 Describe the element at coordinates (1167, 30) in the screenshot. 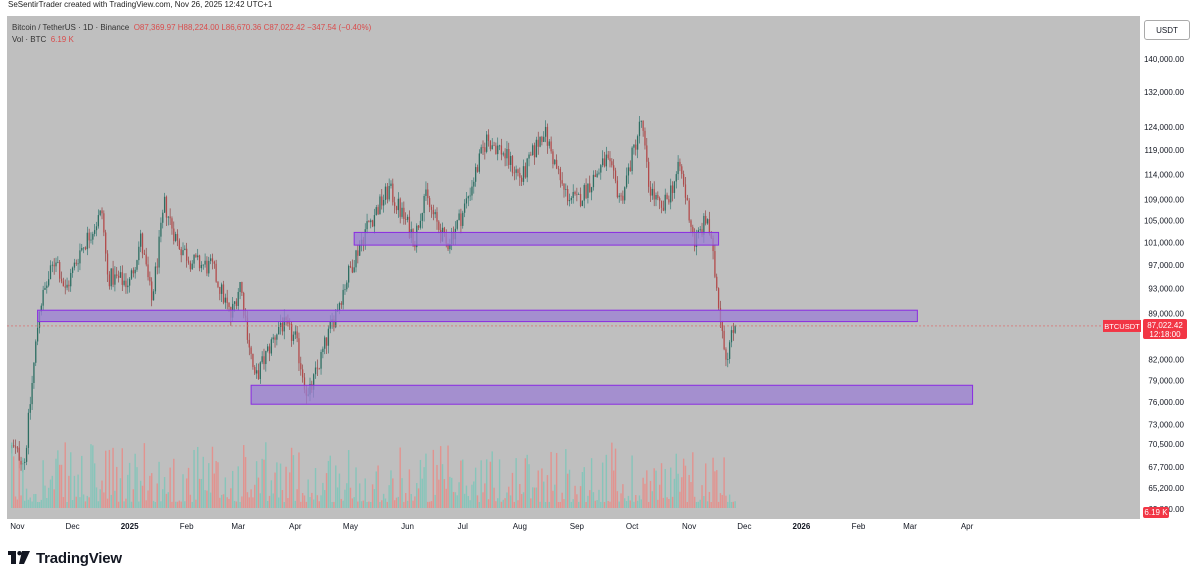

I see `currency-badge: USDT` at that location.